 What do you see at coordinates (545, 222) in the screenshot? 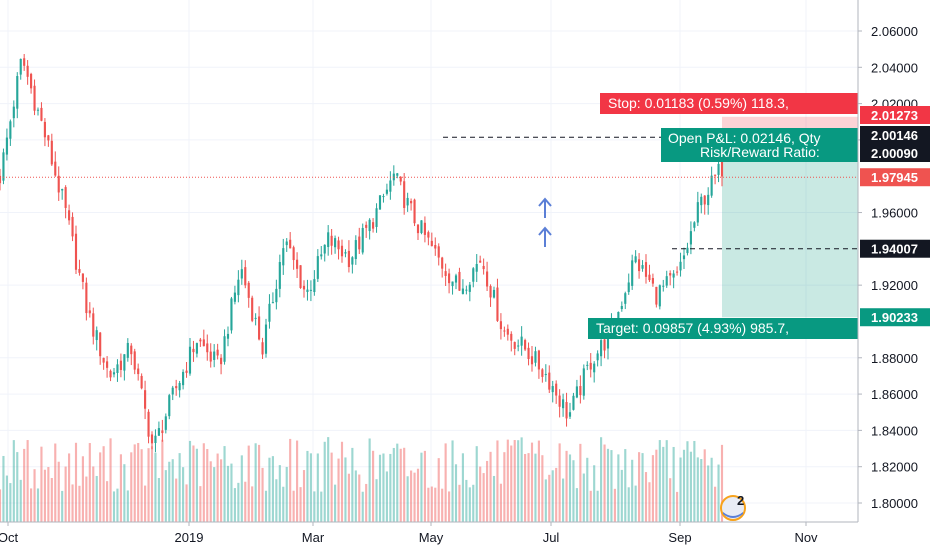
I see `arrows` at bounding box center [545, 222].